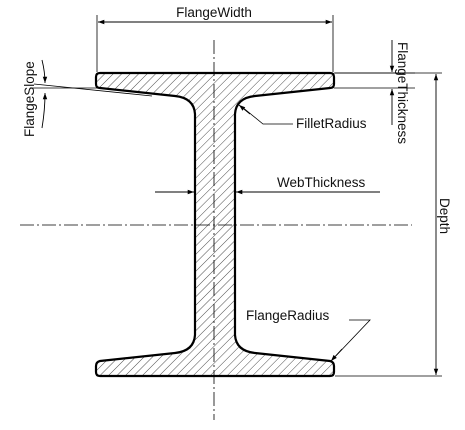  Describe the element at coordinates (214, 12) in the screenshot. I see `flange-width-label: FlangeWidth` at that location.